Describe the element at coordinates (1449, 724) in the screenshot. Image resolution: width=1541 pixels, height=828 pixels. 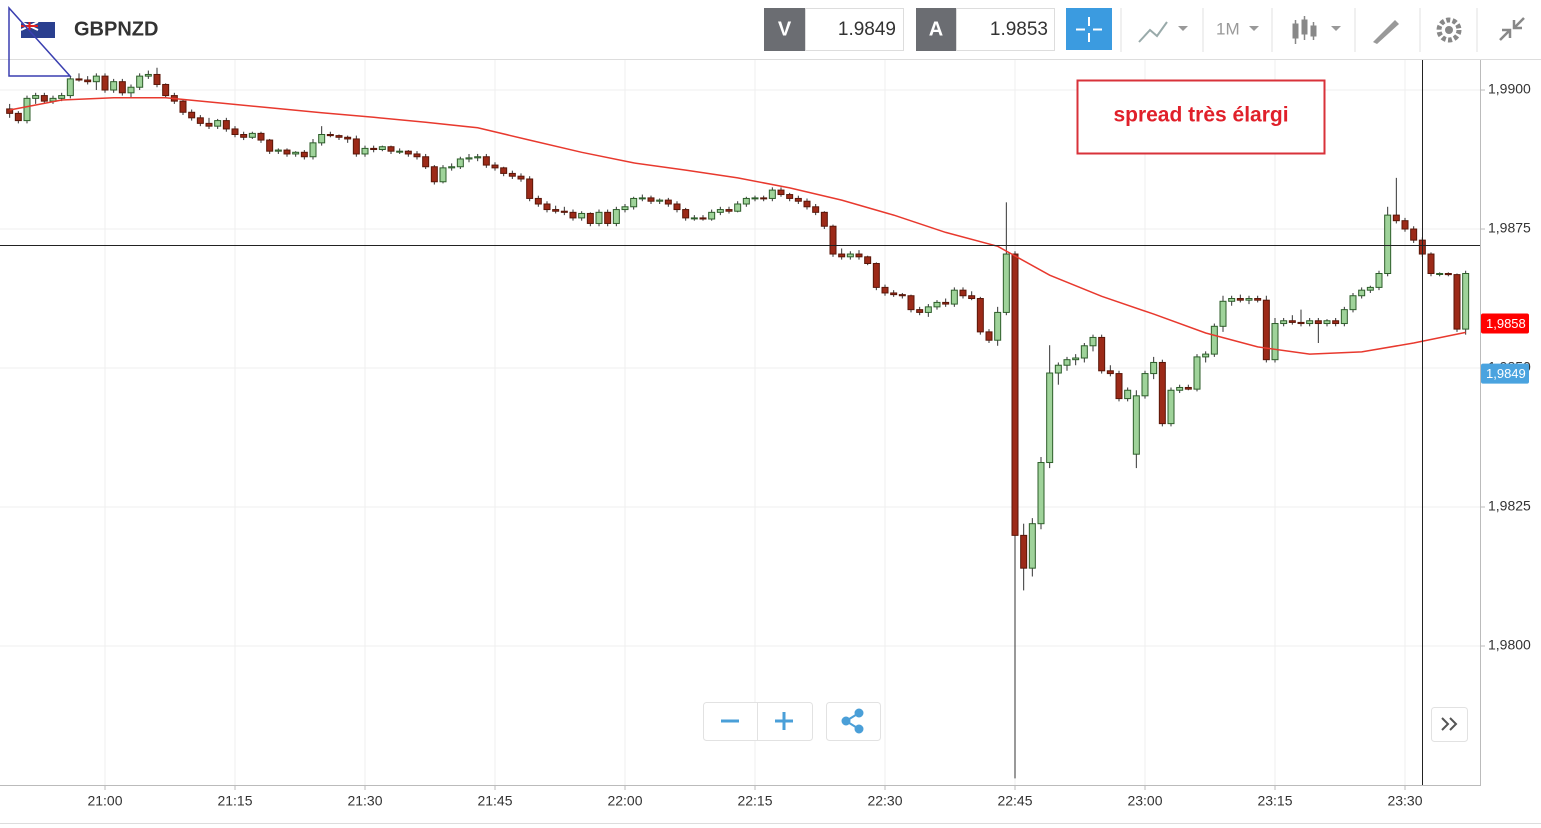
I see `scroll-end-button` at that location.